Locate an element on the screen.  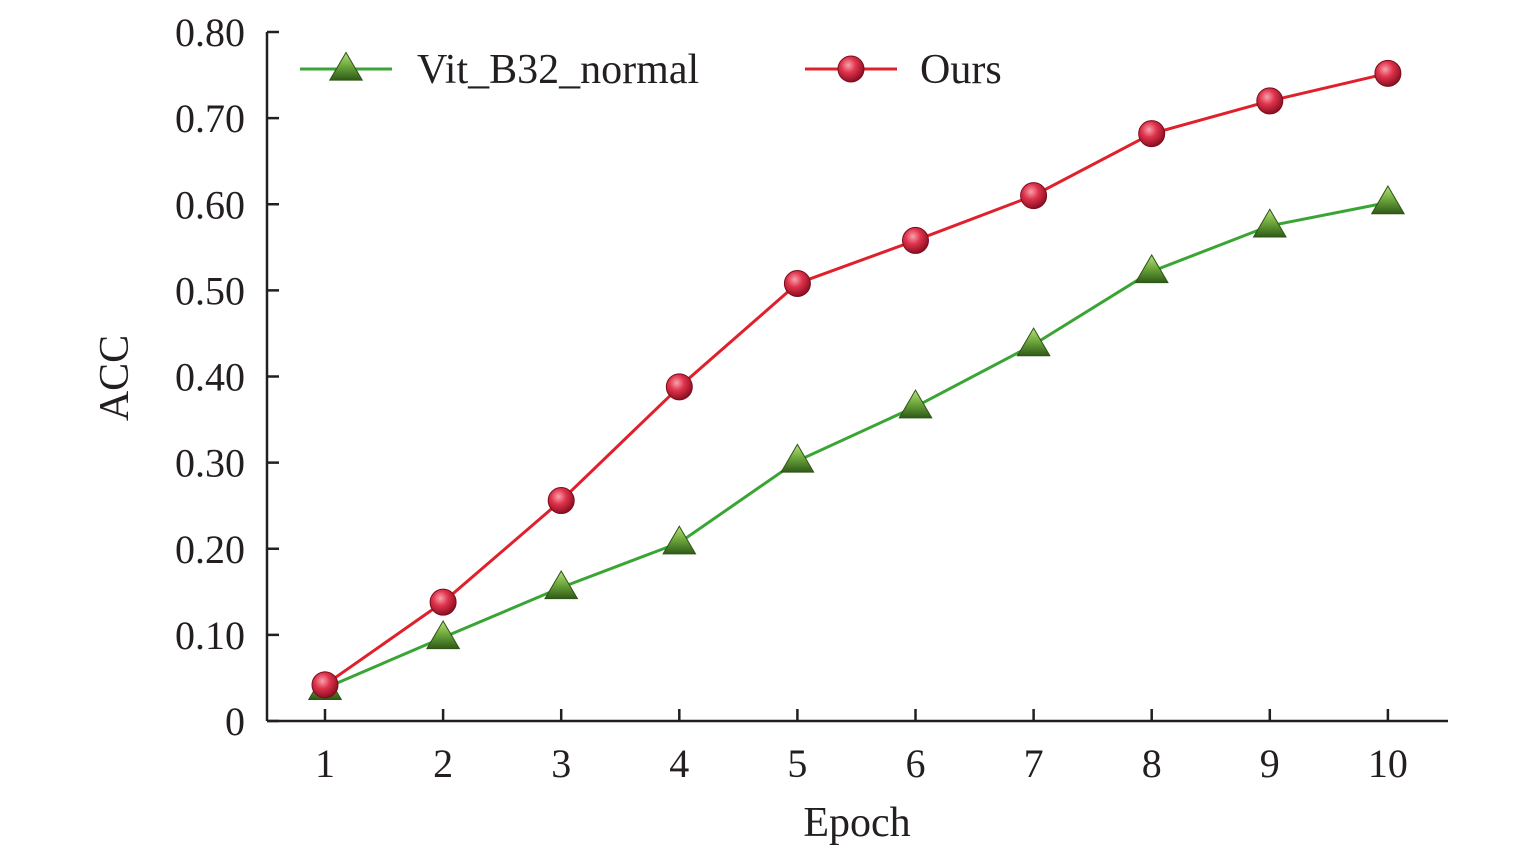
legend-label: Ours is located at coordinates (961, 70).